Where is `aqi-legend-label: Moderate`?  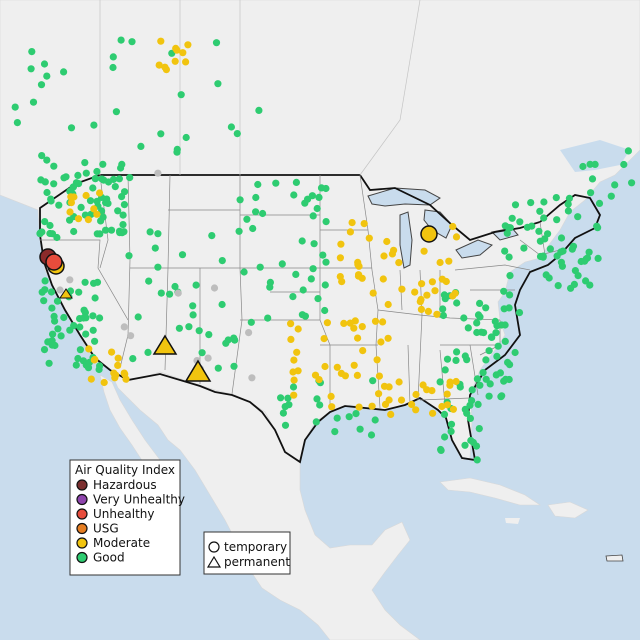 aqi-legend-label: Moderate is located at coordinates (121, 543).